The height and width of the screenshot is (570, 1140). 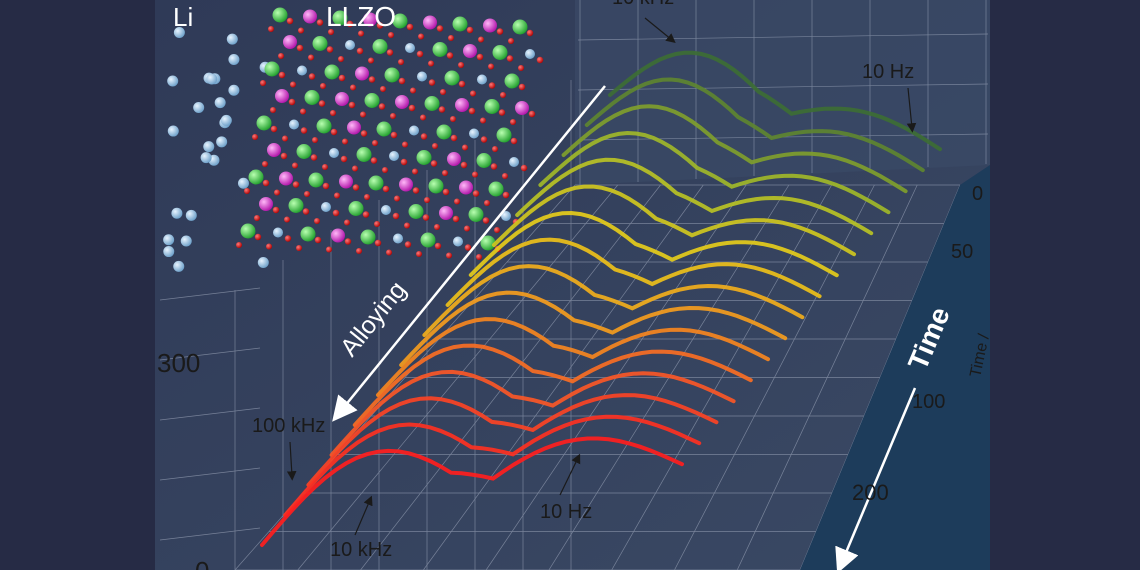 What do you see at coordinates (202, 563) in the screenshot?
I see `z-tick: 0` at bounding box center [202, 563].